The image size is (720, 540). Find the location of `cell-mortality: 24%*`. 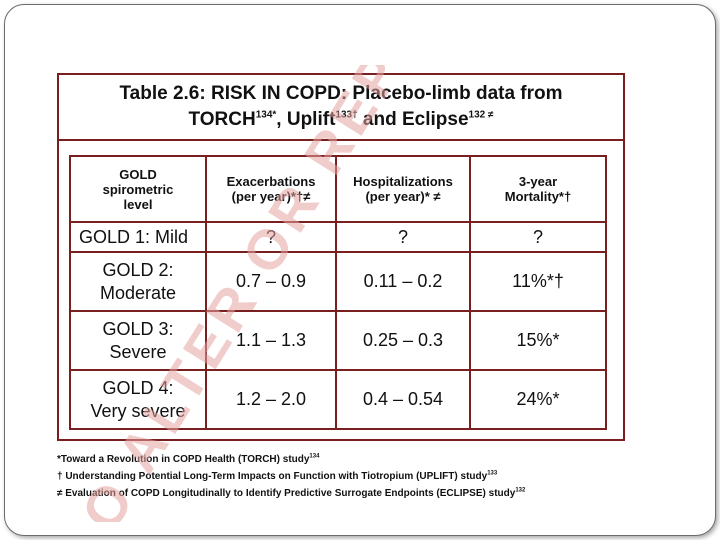

cell-mortality: 24%* is located at coordinates (538, 399).